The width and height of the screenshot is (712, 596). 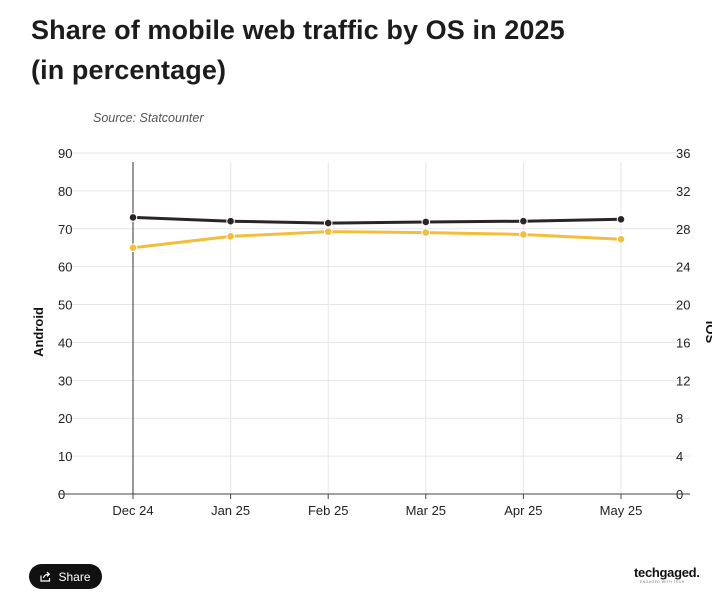 I want to click on share-icon, so click(x=45, y=576).